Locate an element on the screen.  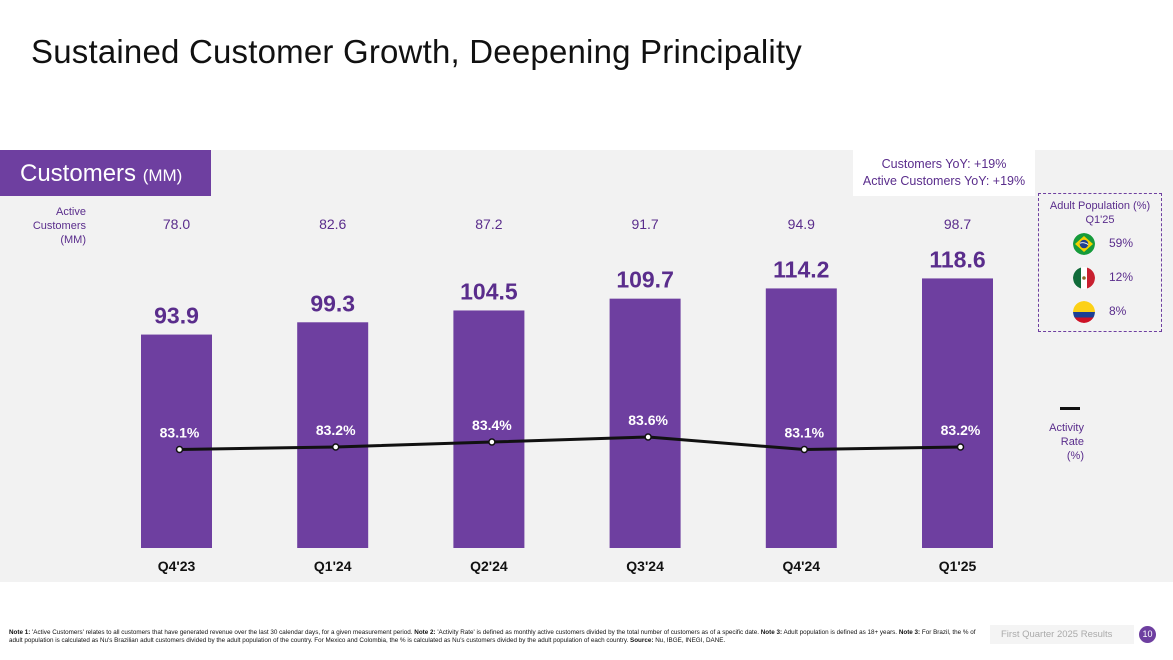
adult-population-title: Adult Population (%) Q1'25 is located at coordinates (1100, 213).